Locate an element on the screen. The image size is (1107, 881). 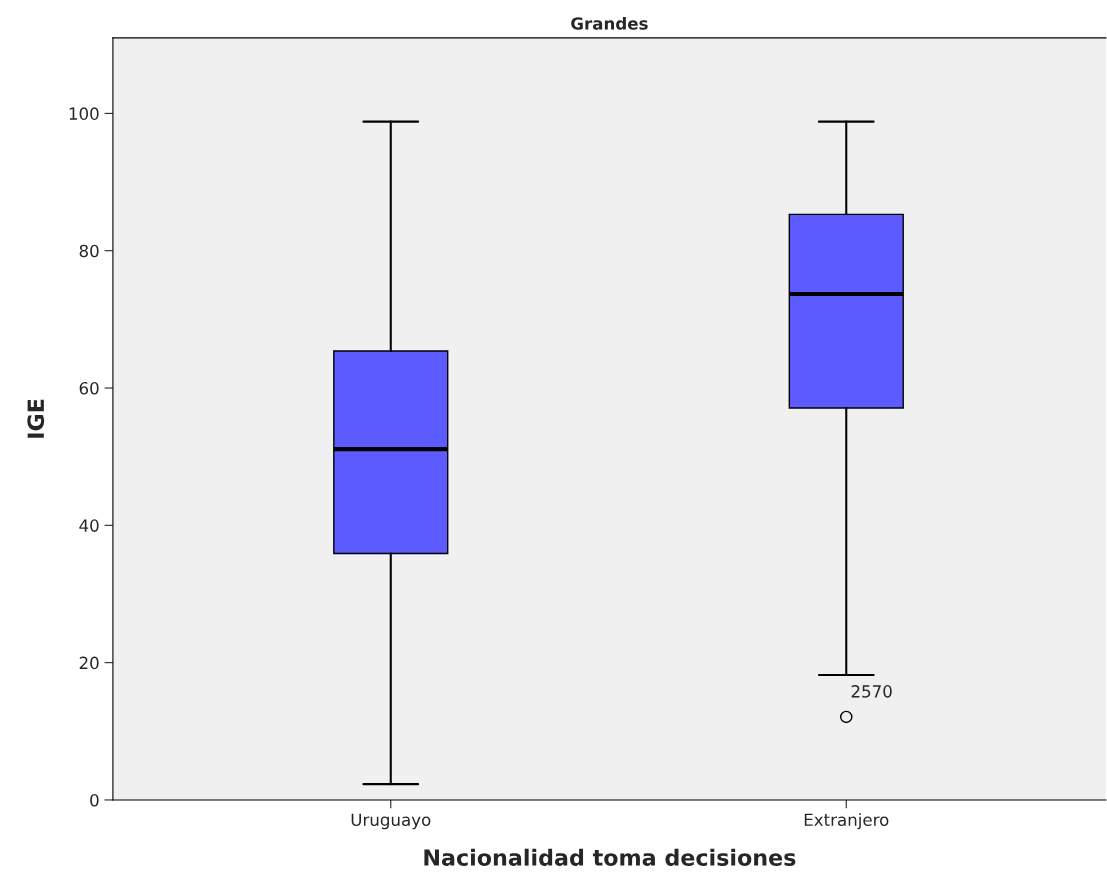
x-tick-label: Extranjero is located at coordinates (846, 821).